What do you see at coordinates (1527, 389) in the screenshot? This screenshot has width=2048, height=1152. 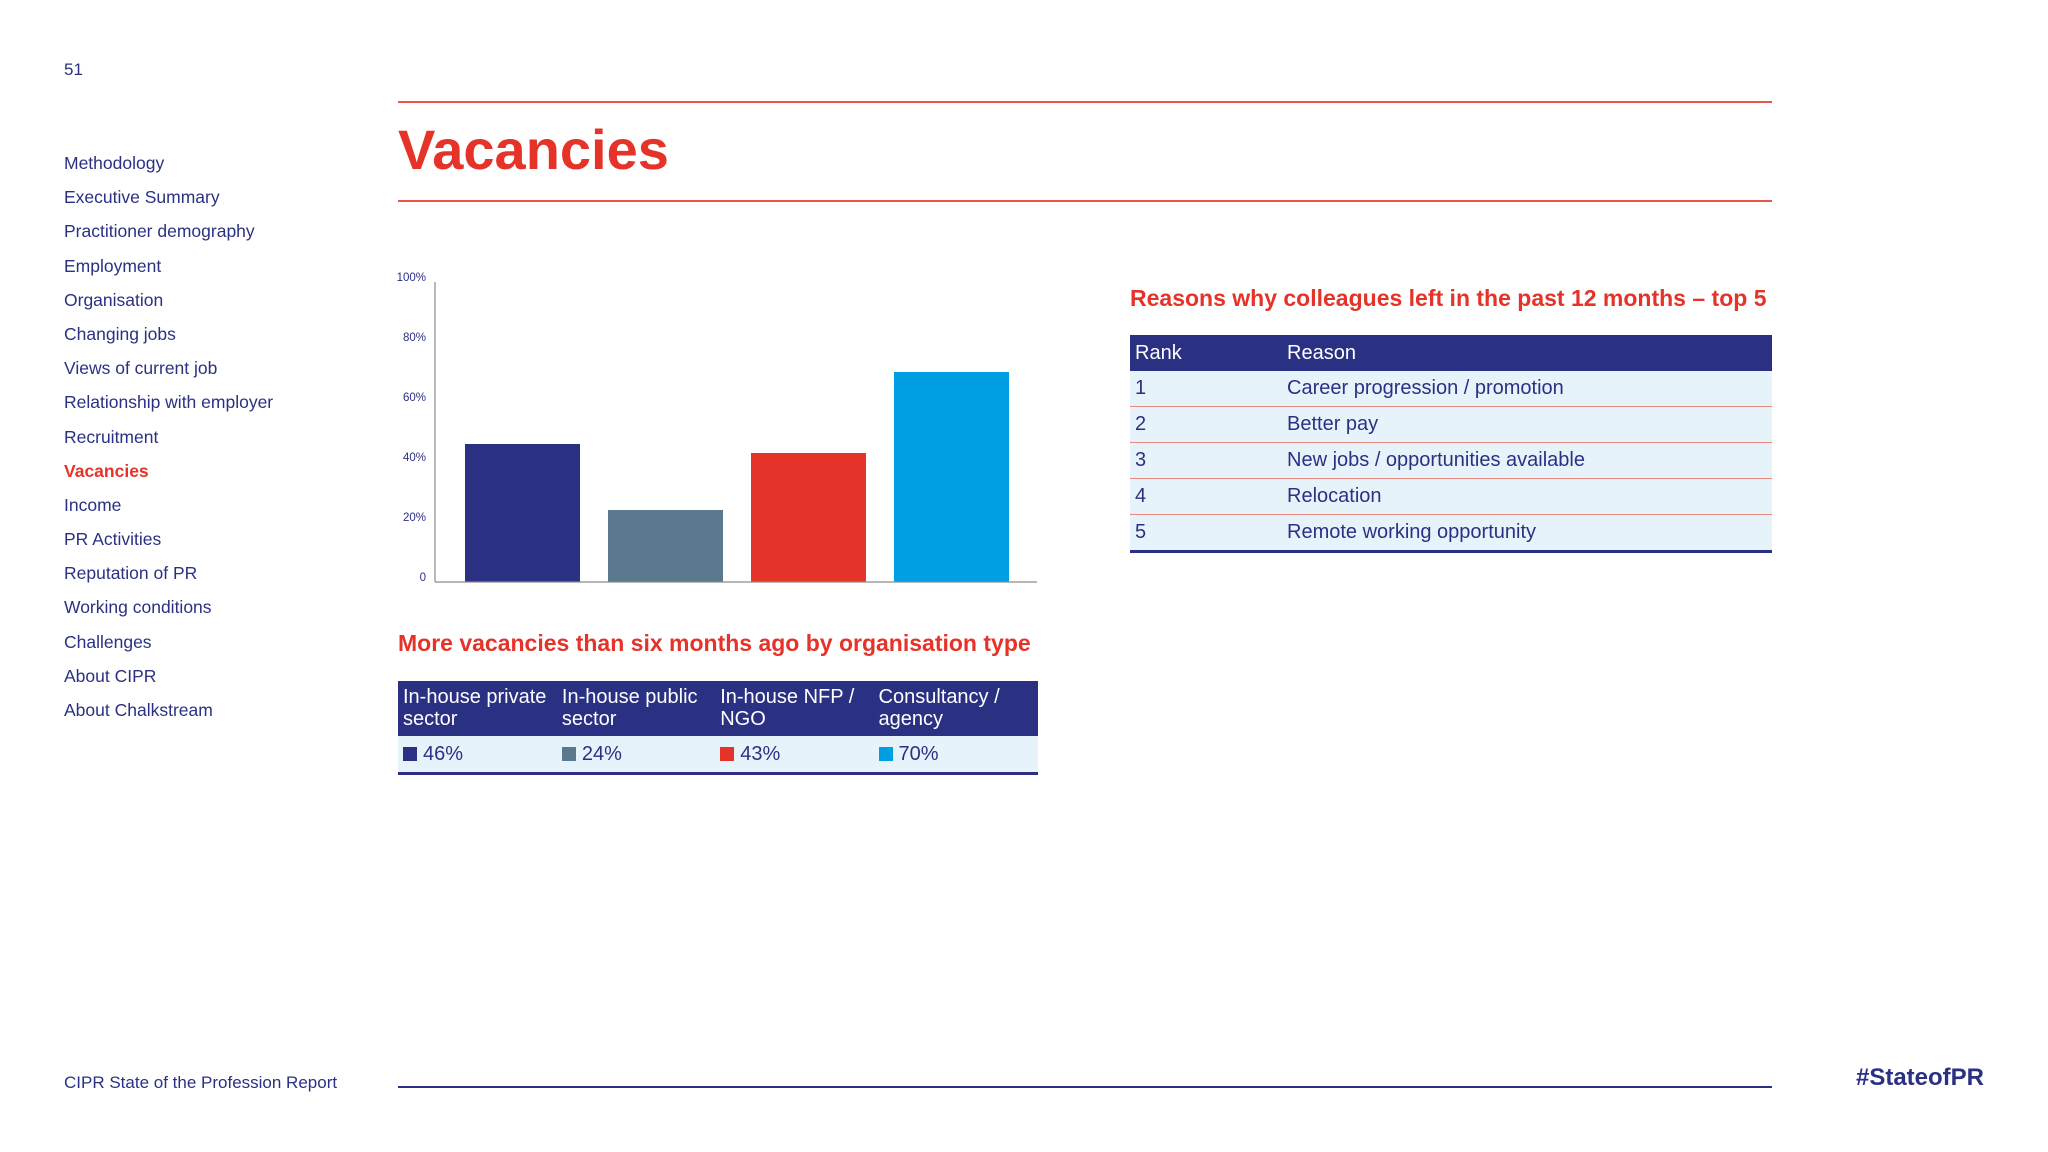 I see `reason-cell: Career progression / promotion` at bounding box center [1527, 389].